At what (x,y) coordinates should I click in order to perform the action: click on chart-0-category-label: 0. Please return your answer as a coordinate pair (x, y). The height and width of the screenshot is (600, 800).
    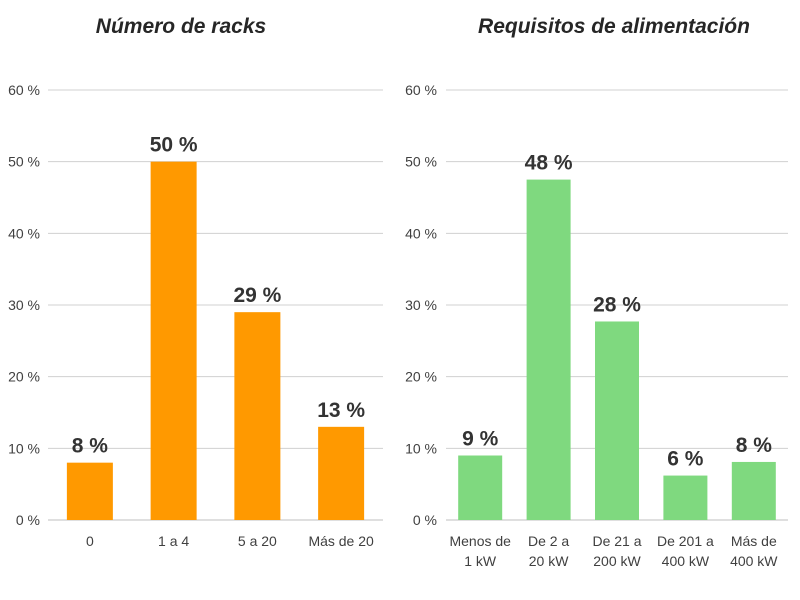
    Looking at the image, I should click on (90, 541).